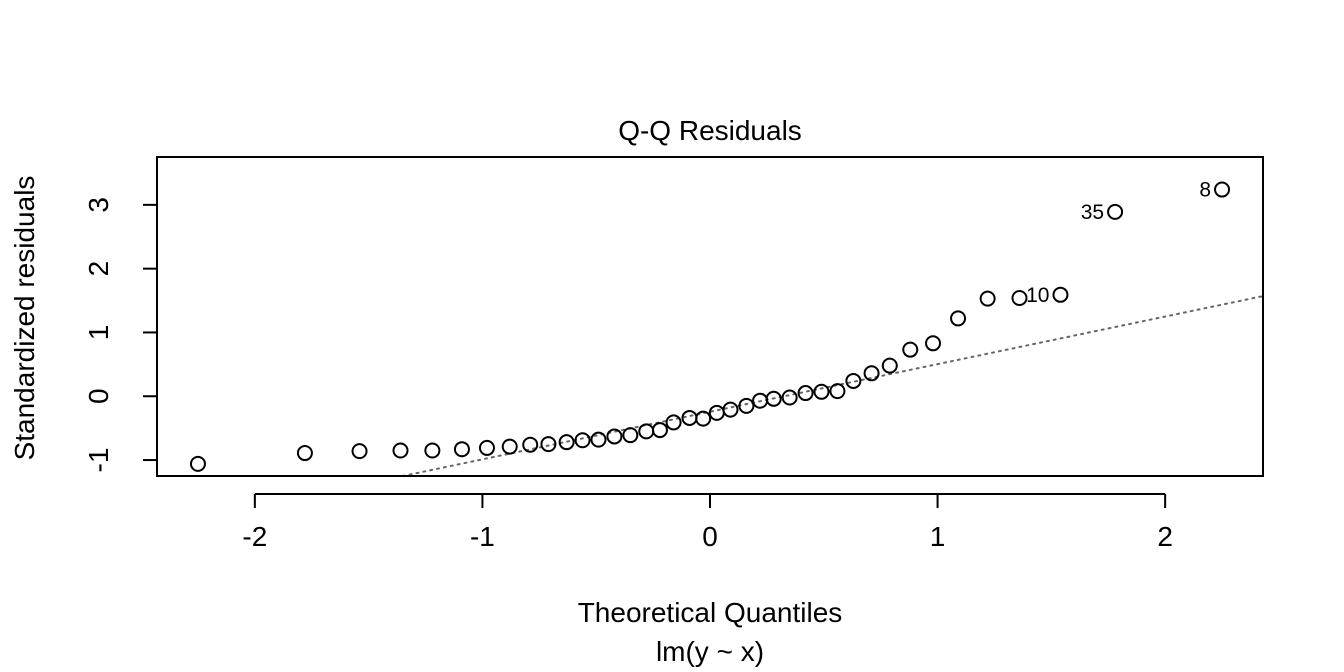  What do you see at coordinates (98, 269) in the screenshot?
I see `y-tick-label: 2` at bounding box center [98, 269].